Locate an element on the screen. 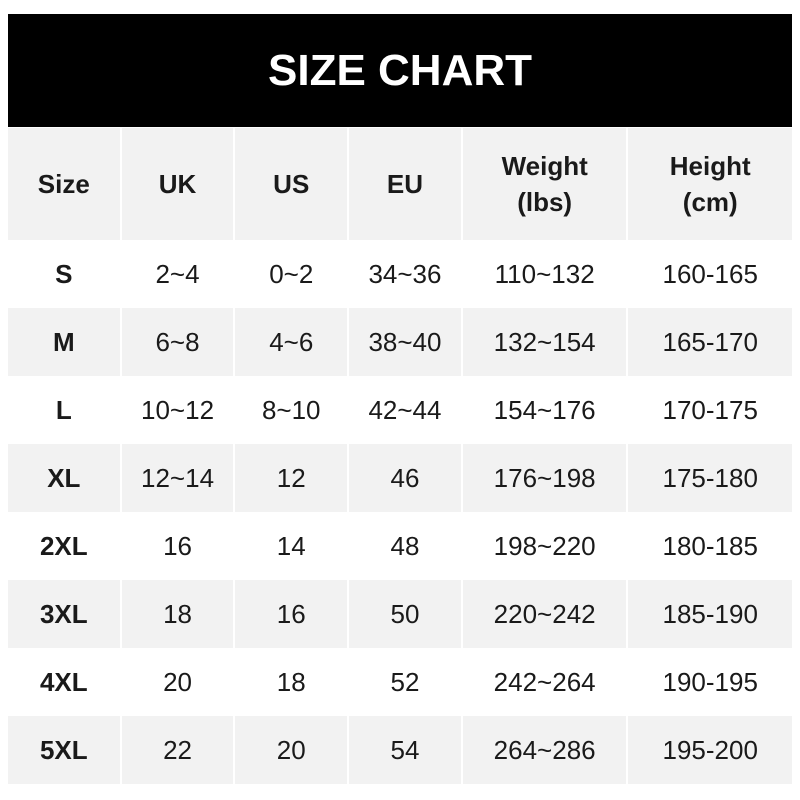  size-cell: S is located at coordinates (64, 274).